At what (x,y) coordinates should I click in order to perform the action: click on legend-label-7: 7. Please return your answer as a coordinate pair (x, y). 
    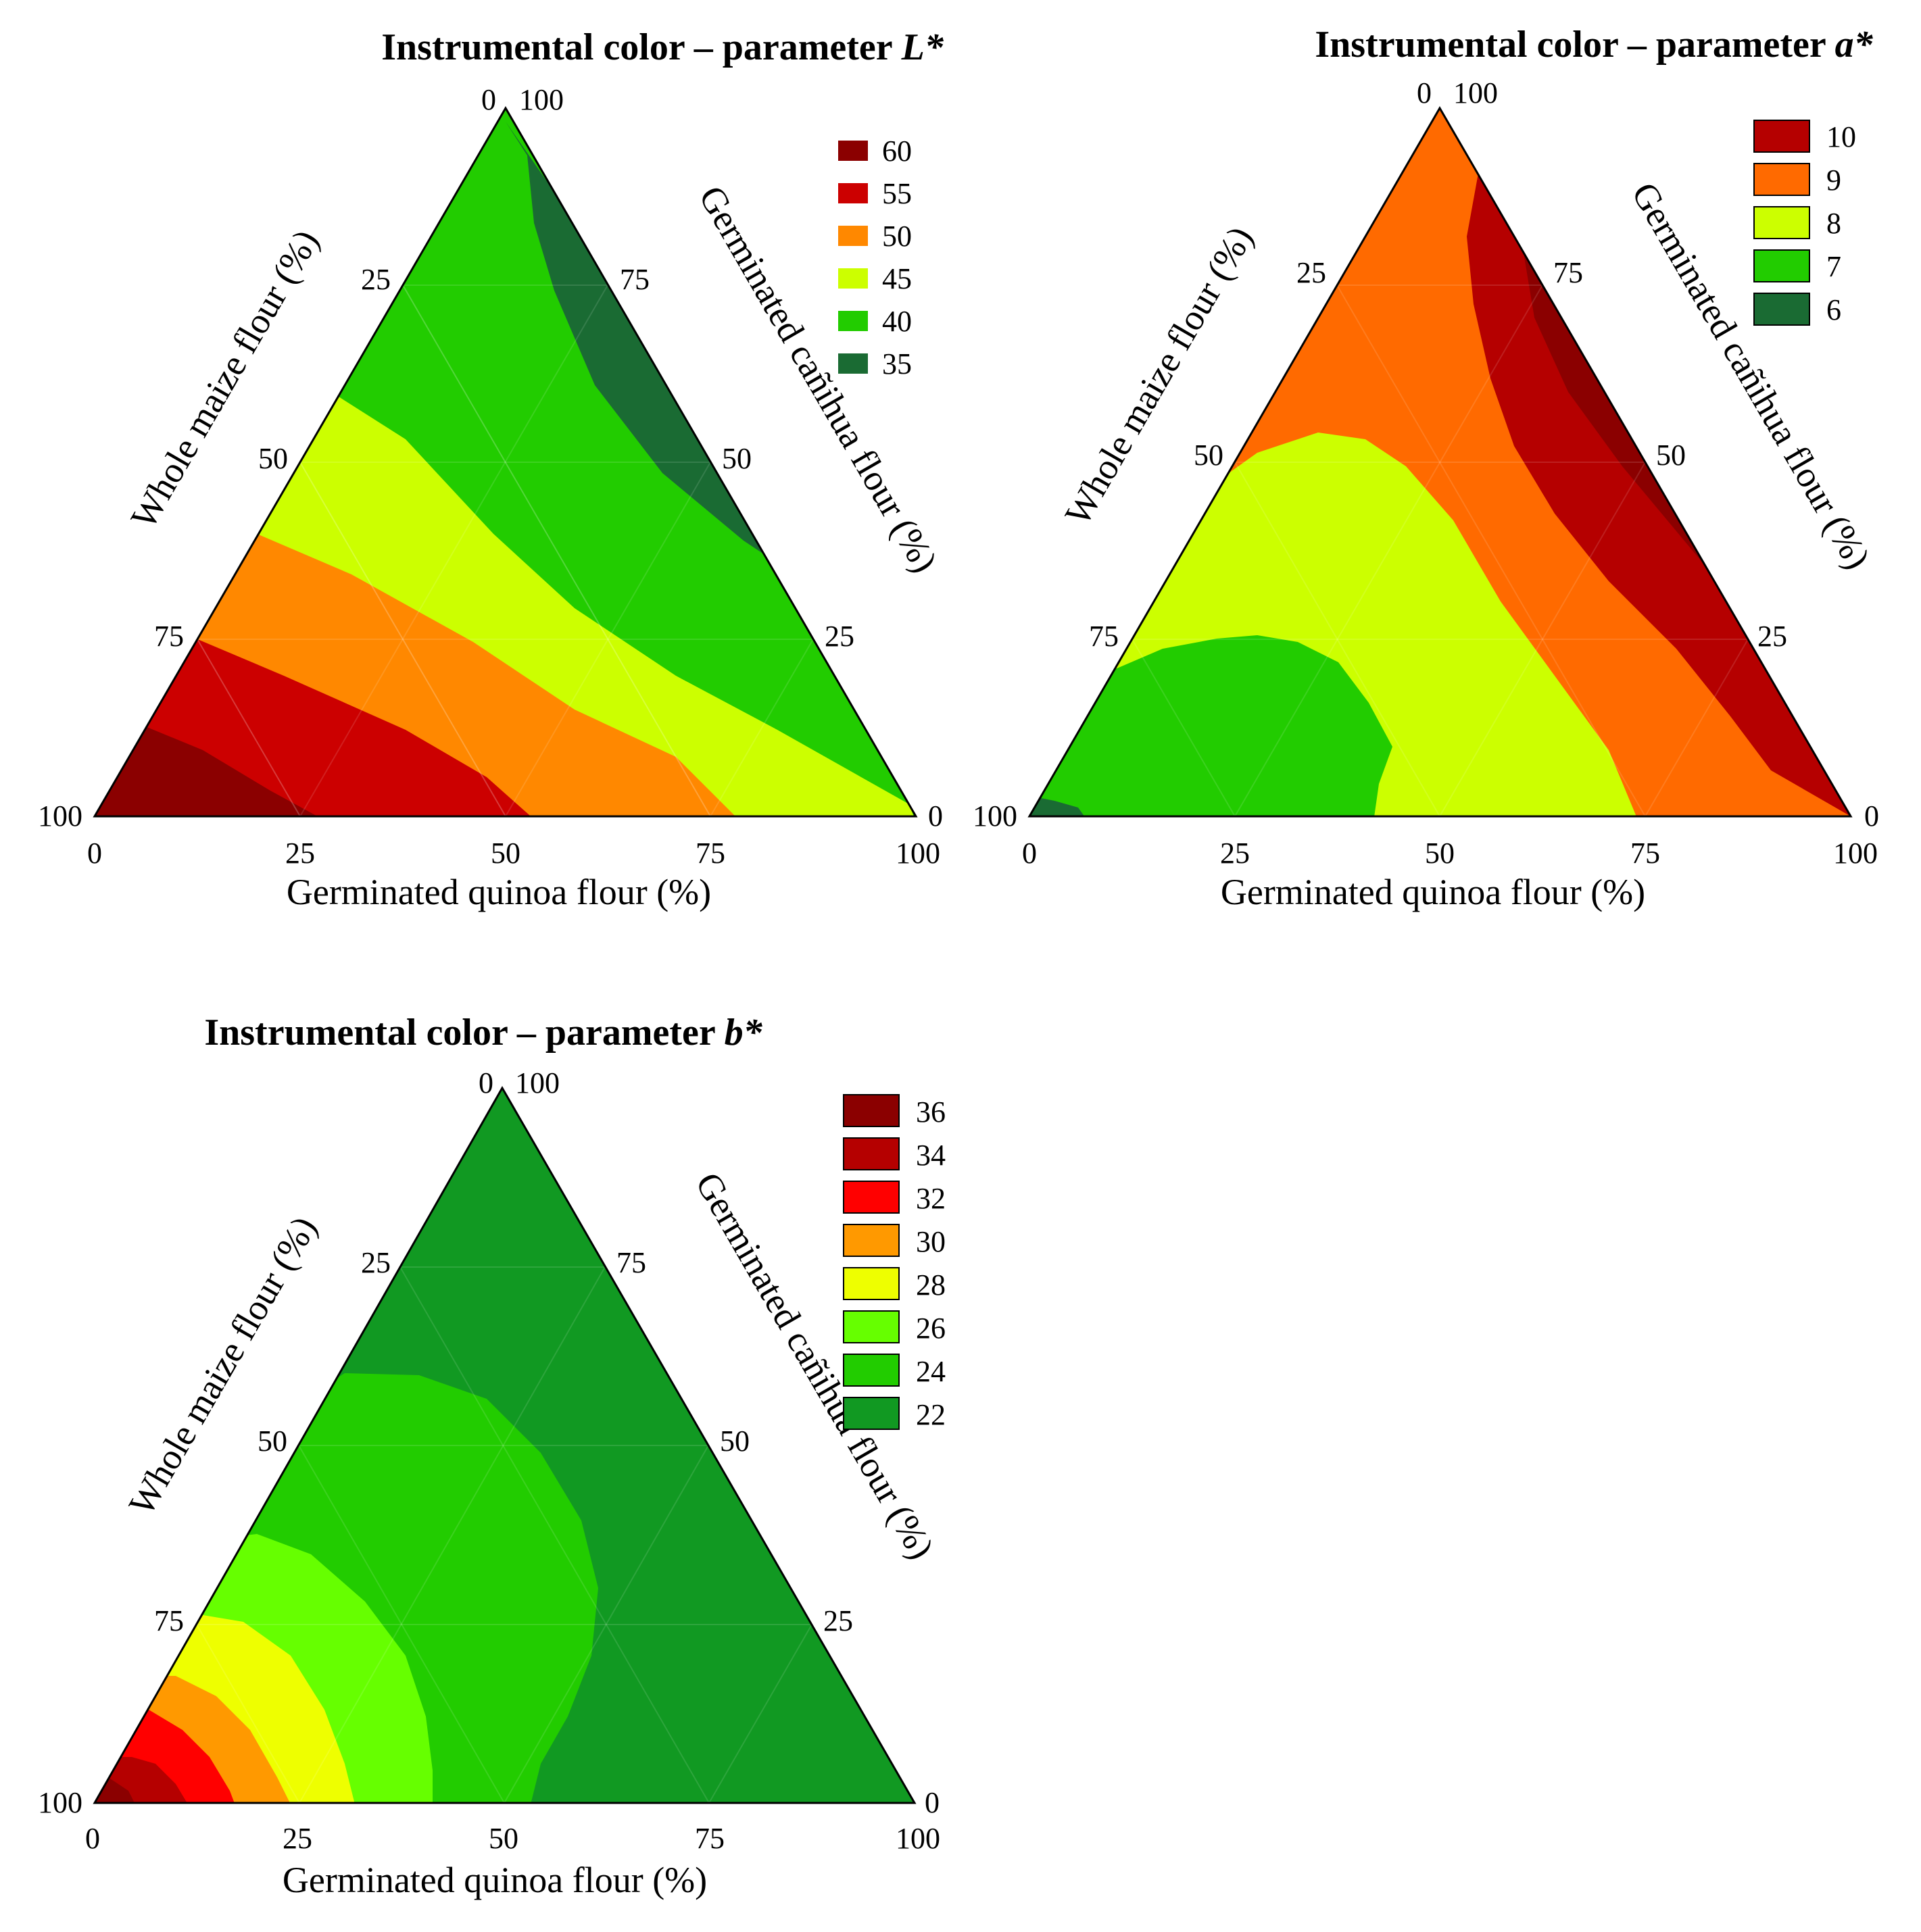
    Looking at the image, I should click on (1833, 267).